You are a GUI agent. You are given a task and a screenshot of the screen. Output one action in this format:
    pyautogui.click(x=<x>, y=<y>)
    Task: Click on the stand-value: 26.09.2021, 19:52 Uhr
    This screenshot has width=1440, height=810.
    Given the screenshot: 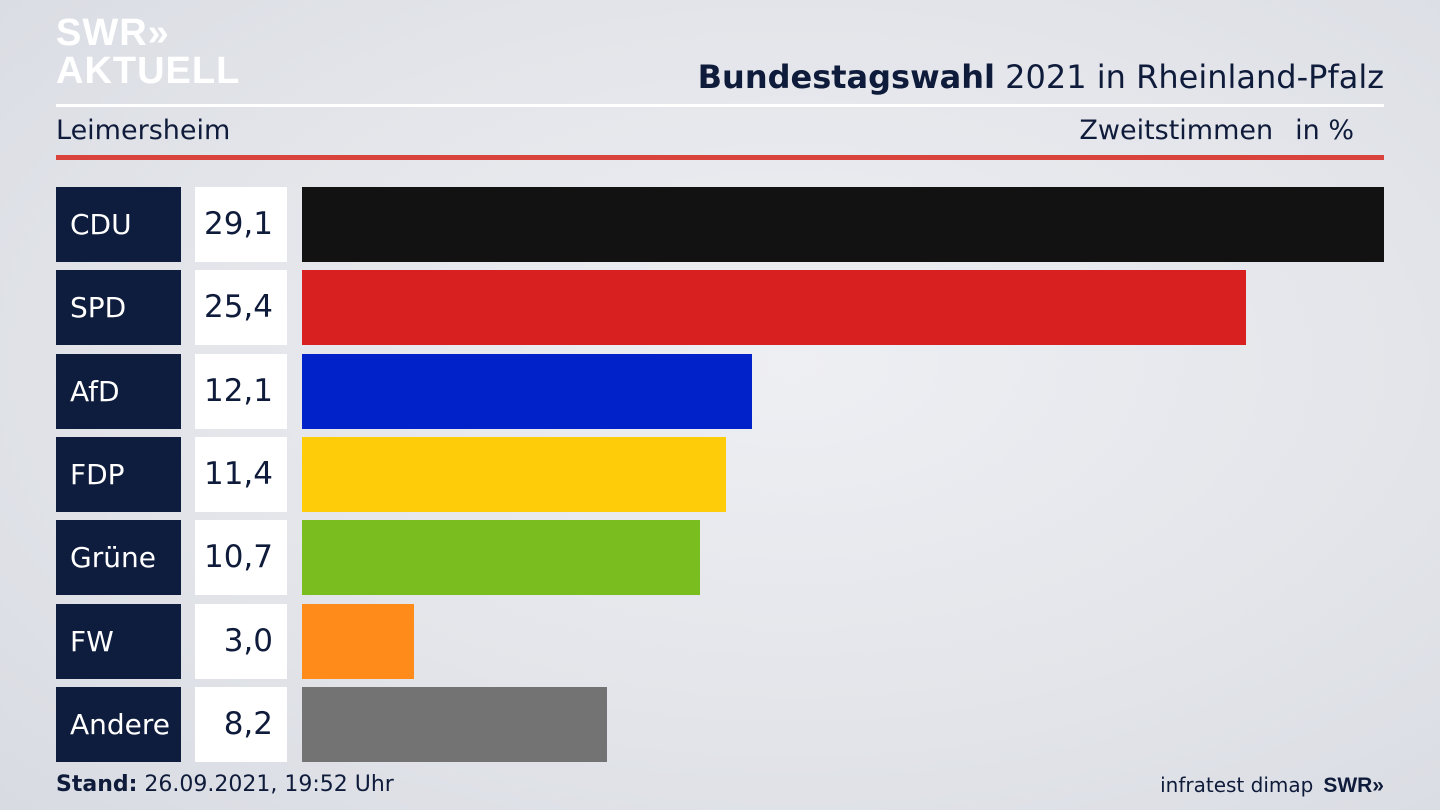 What is the action you would take?
    pyautogui.click(x=265, y=784)
    